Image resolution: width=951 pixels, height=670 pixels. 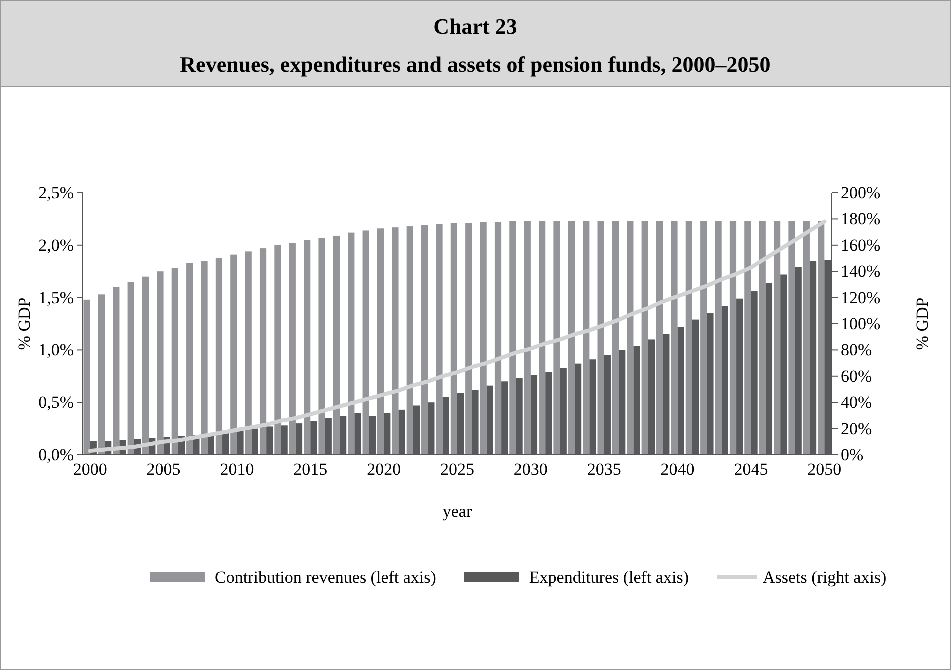 I want to click on x-tick-label: 2000, so click(x=90, y=470).